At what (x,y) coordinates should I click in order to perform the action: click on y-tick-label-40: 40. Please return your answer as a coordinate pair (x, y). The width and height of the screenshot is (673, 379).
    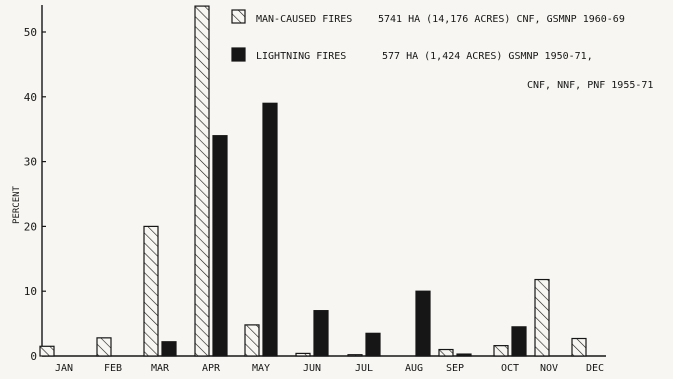
    Looking at the image, I should click on (30, 97).